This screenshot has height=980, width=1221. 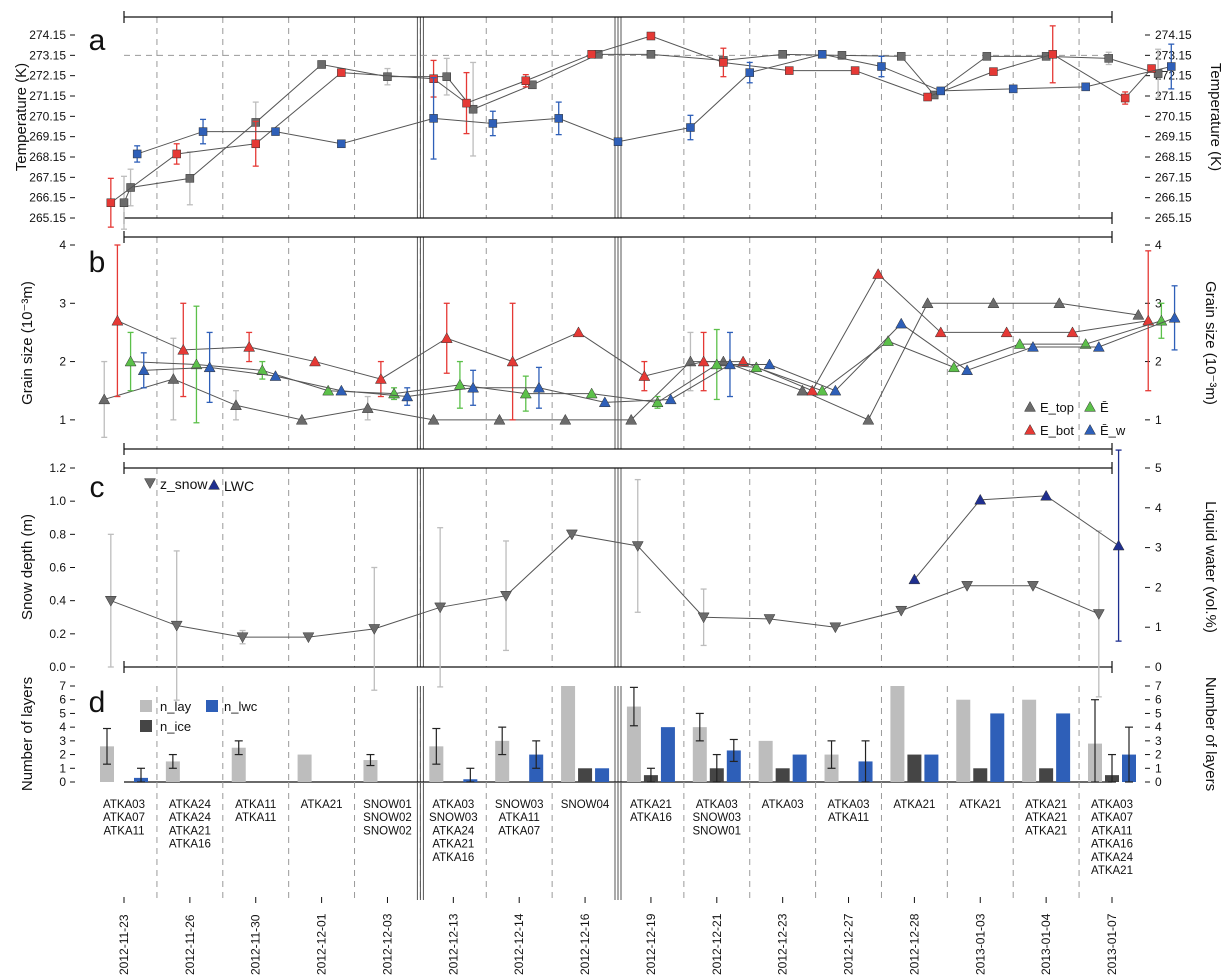 I want to click on y-tick-label: 2, so click(x=62, y=362).